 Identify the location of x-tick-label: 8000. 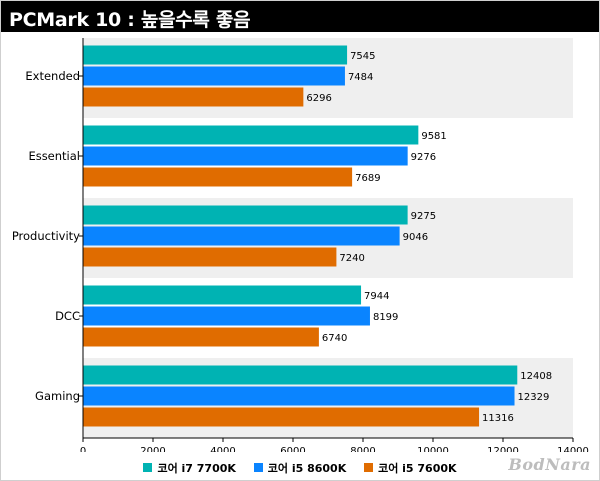
(362, 449).